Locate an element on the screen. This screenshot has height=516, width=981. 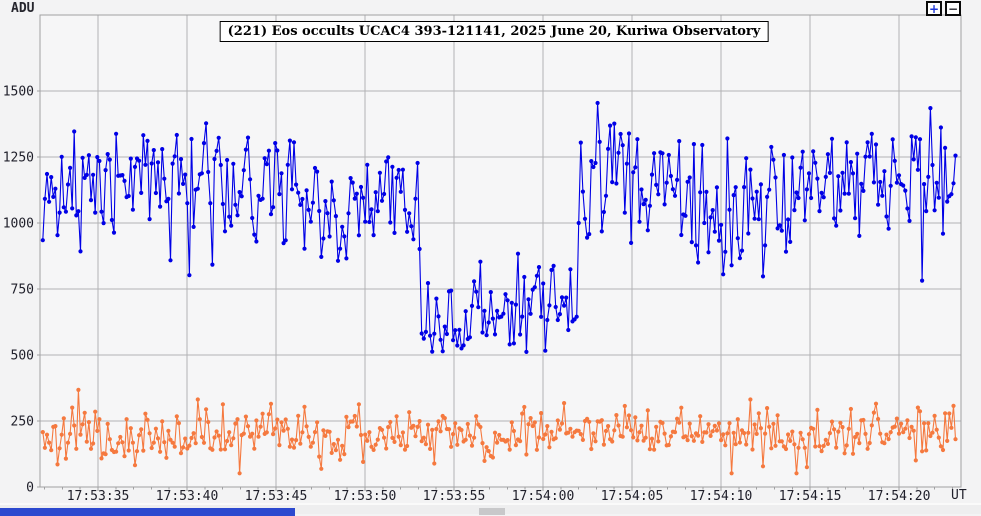
x-tick-label: 17:53:40 is located at coordinates (187, 496).